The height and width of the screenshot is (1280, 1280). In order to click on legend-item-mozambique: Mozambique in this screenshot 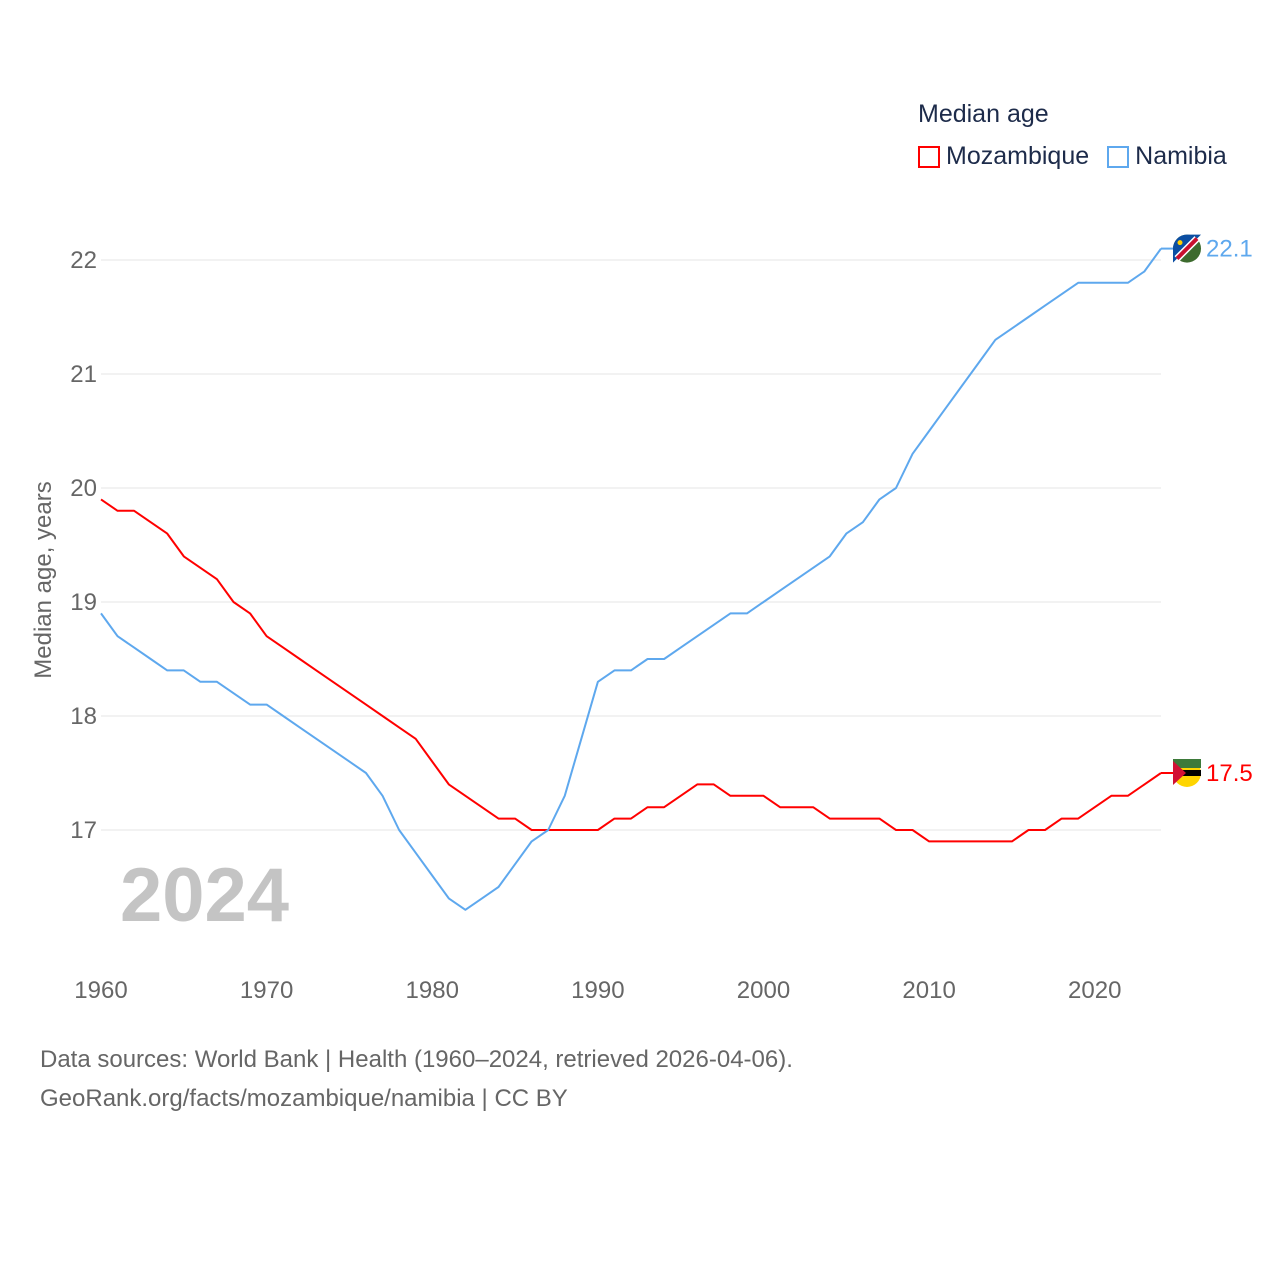, I will do `click(1003, 156)`.